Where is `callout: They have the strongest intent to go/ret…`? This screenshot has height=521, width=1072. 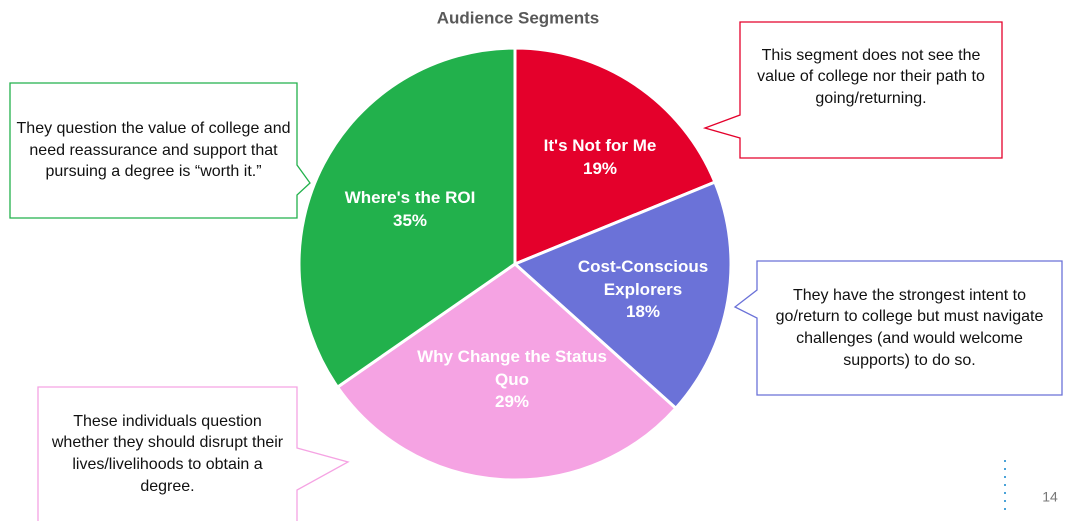 callout: They have the strongest intent to go/ret… is located at coordinates (909, 327).